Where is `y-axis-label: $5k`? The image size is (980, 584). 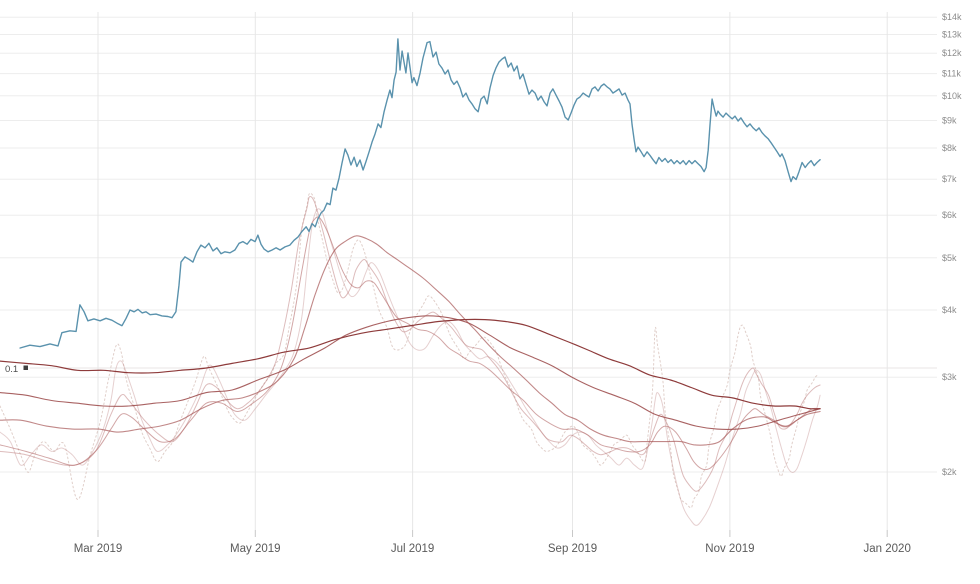 y-axis-label: $5k is located at coordinates (949, 258).